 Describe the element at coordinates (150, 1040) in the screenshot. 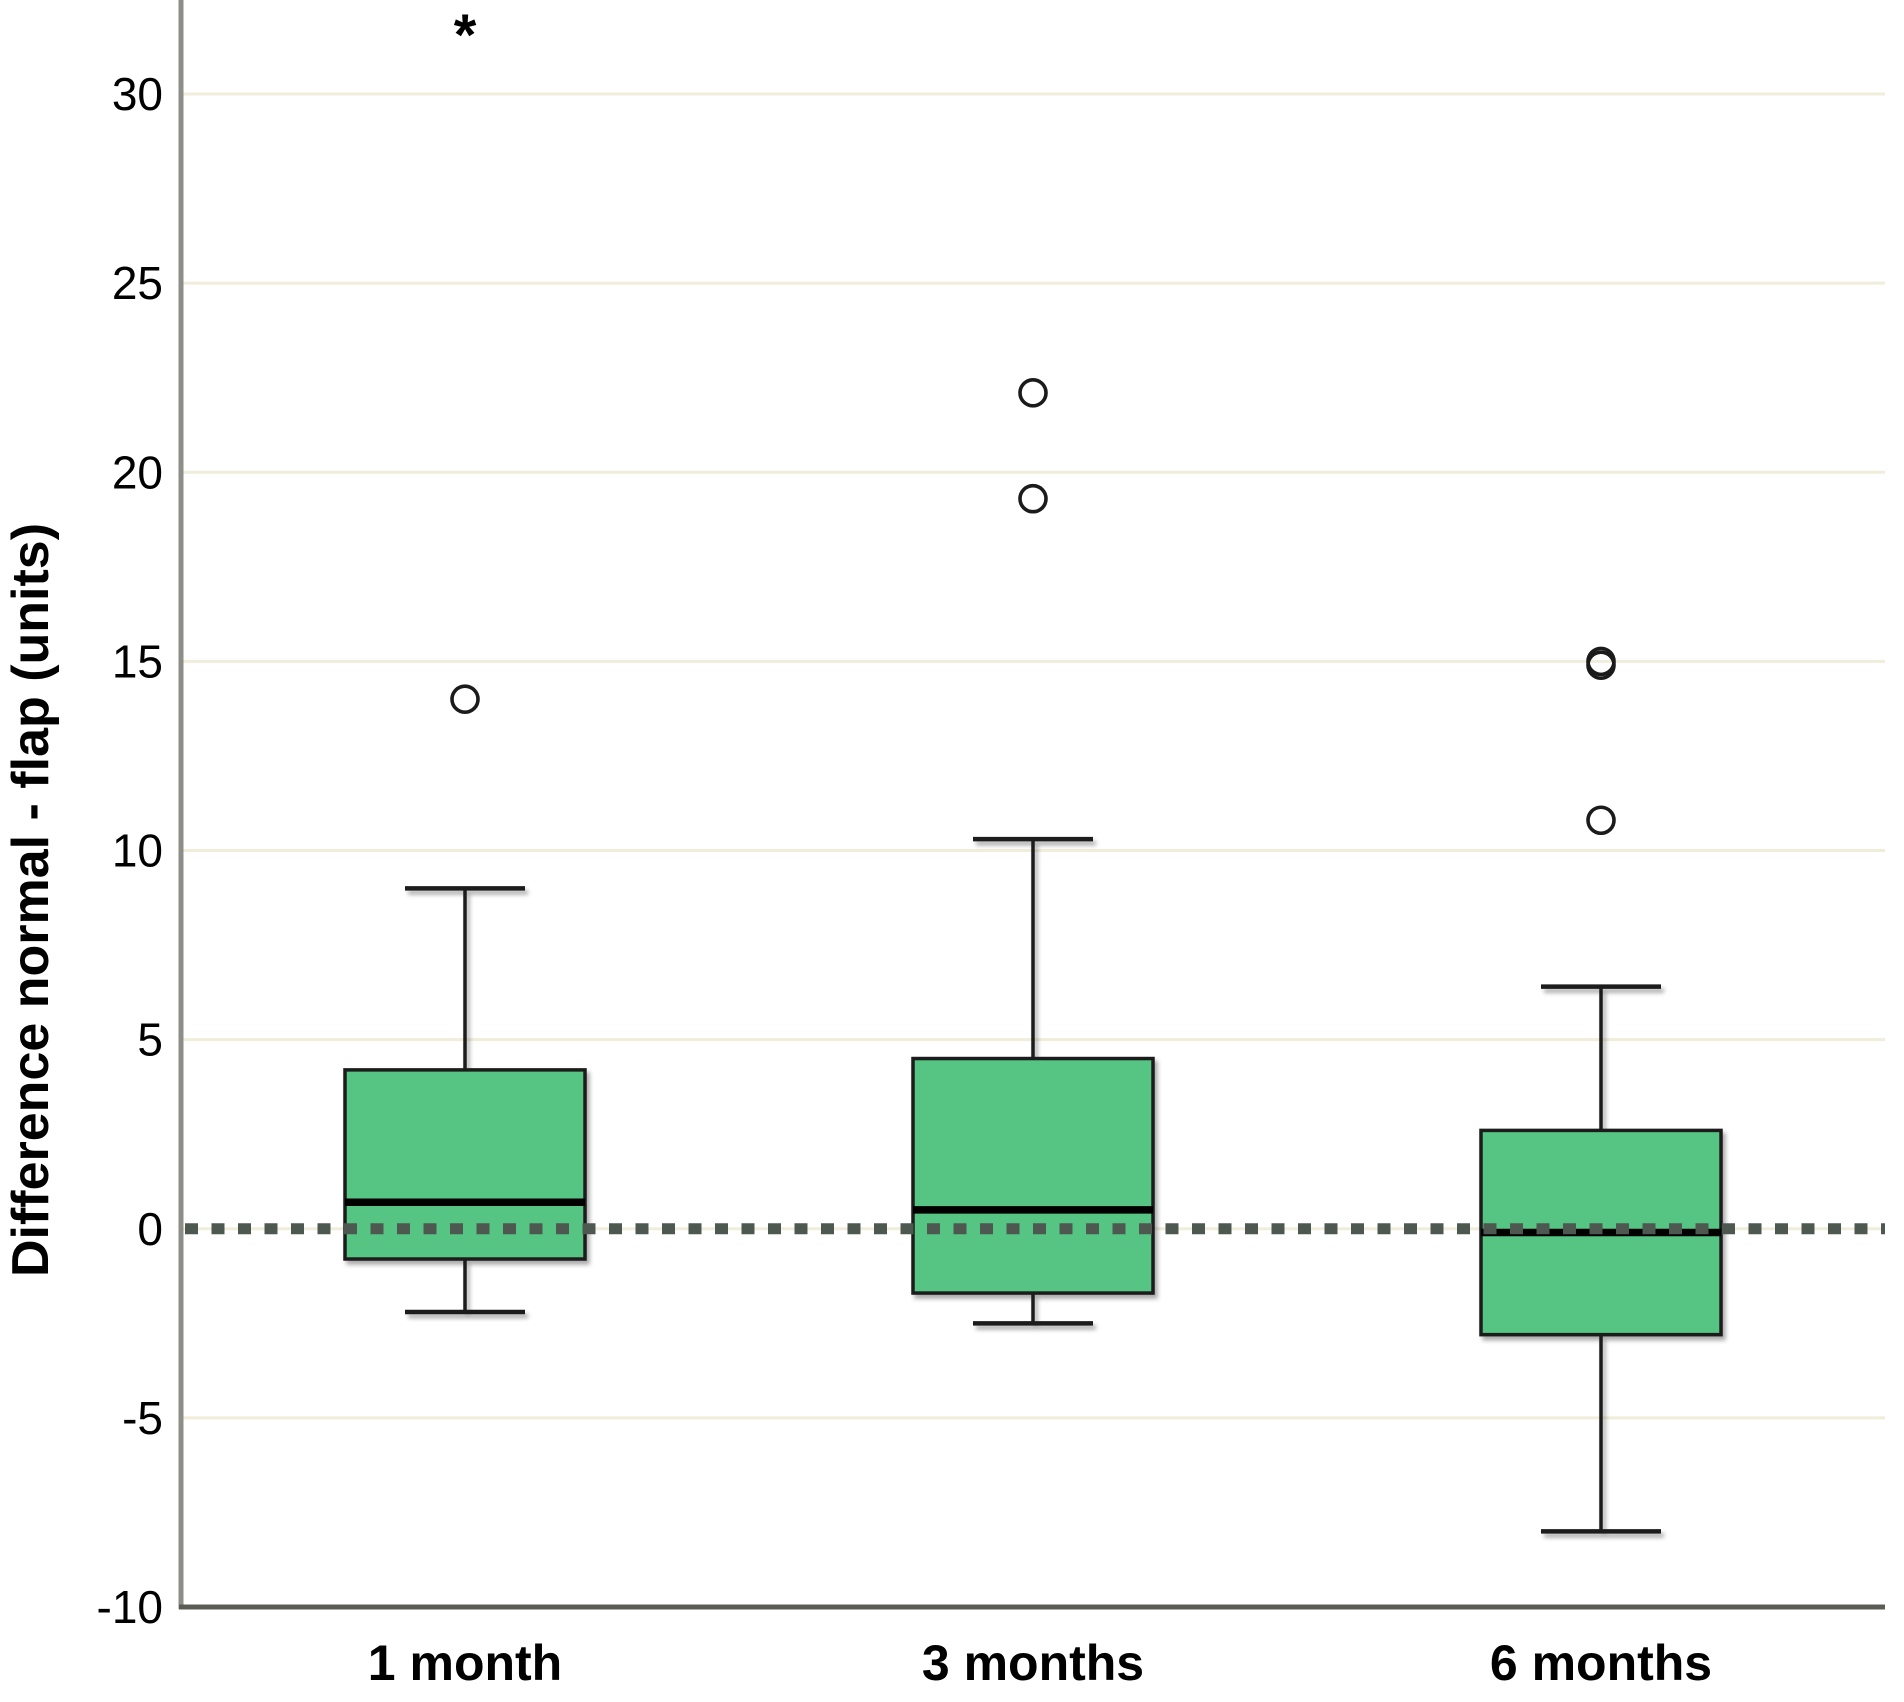

I see `y-tick-label-5: 5` at that location.